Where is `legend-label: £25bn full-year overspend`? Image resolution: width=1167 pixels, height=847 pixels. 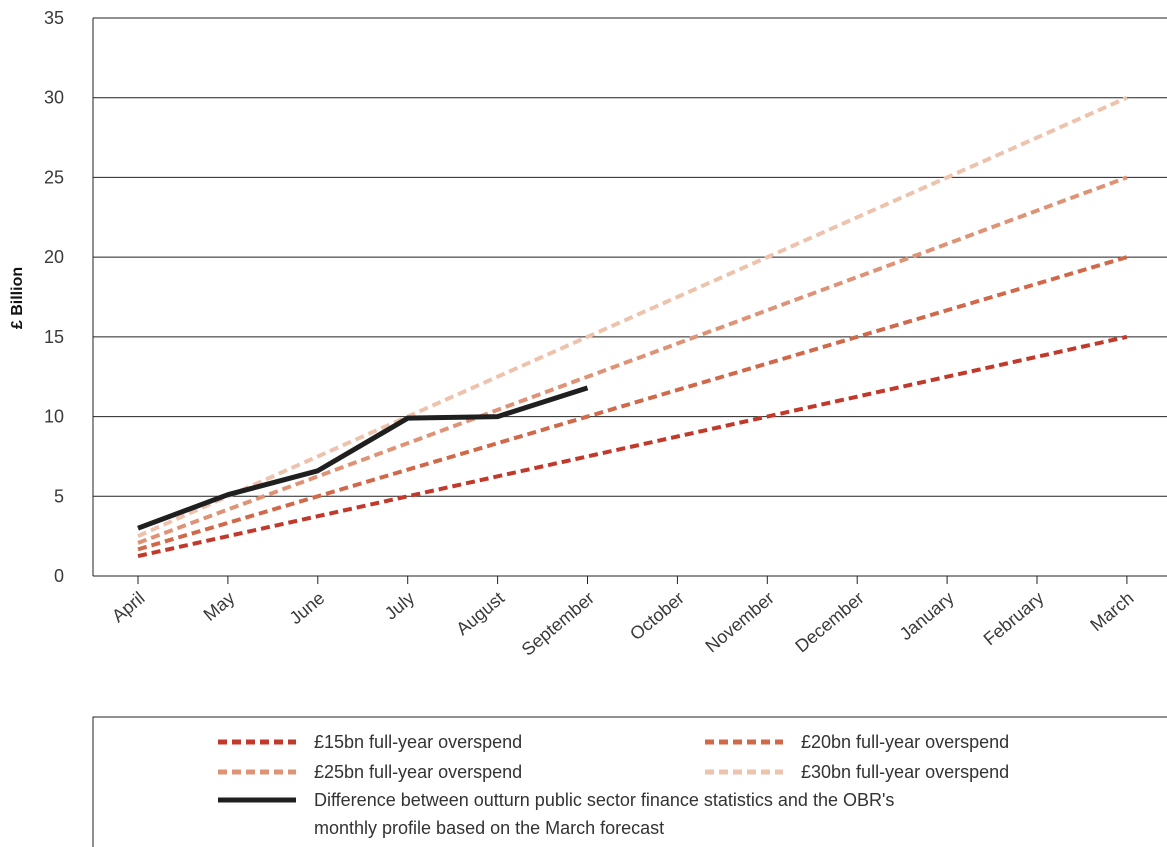
legend-label: £25bn full-year overspend is located at coordinates (418, 772).